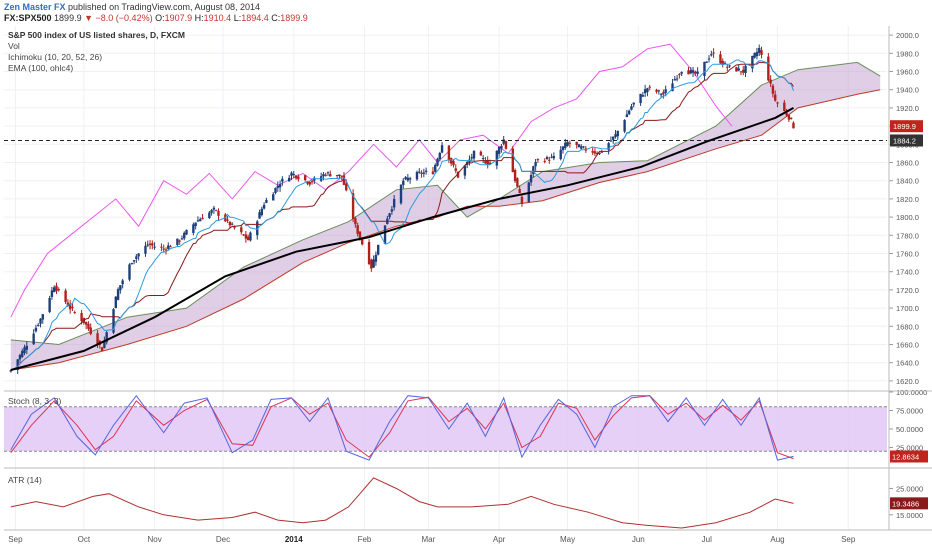  I want to click on x-tick-label: Jul, so click(707, 539).